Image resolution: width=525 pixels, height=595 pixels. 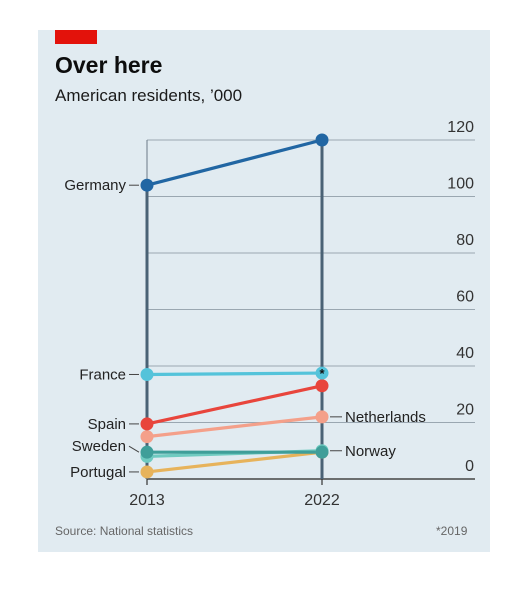 I want to click on point-portugal-2013, so click(x=147, y=472).